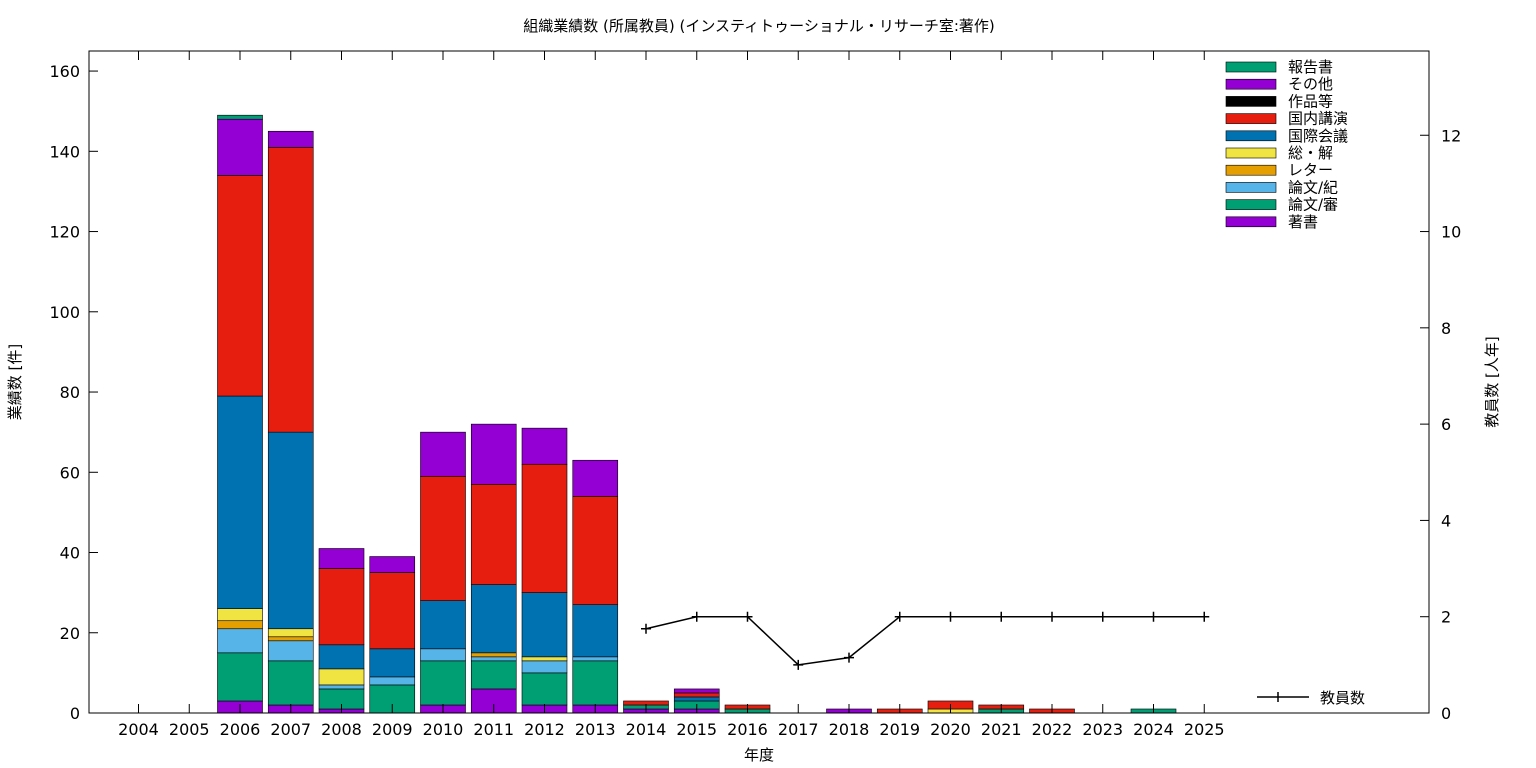 This screenshot has width=1536, height=768. I want to click on y-tick-label: 40, so click(70, 553).